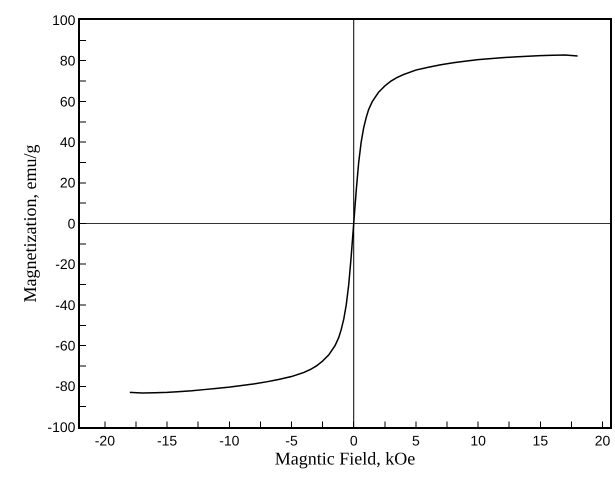 This screenshot has width=615, height=485. Describe the element at coordinates (68, 101) in the screenshot. I see `y-tick-label: 60` at that location.